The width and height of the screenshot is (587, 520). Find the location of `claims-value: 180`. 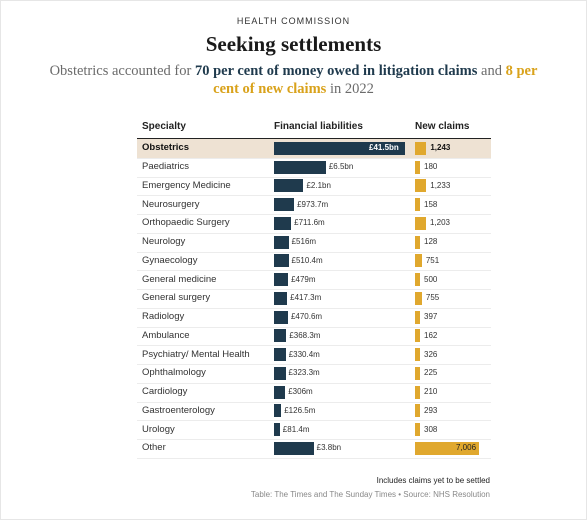

claims-value: 180 is located at coordinates (431, 167).